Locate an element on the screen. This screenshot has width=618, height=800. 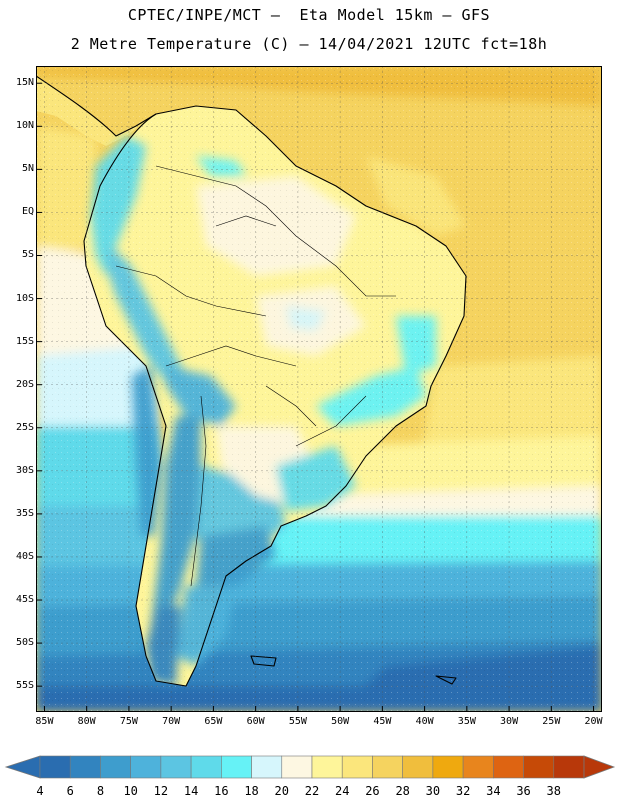
lat-tick-label: 15N is located at coordinates (24, 83).